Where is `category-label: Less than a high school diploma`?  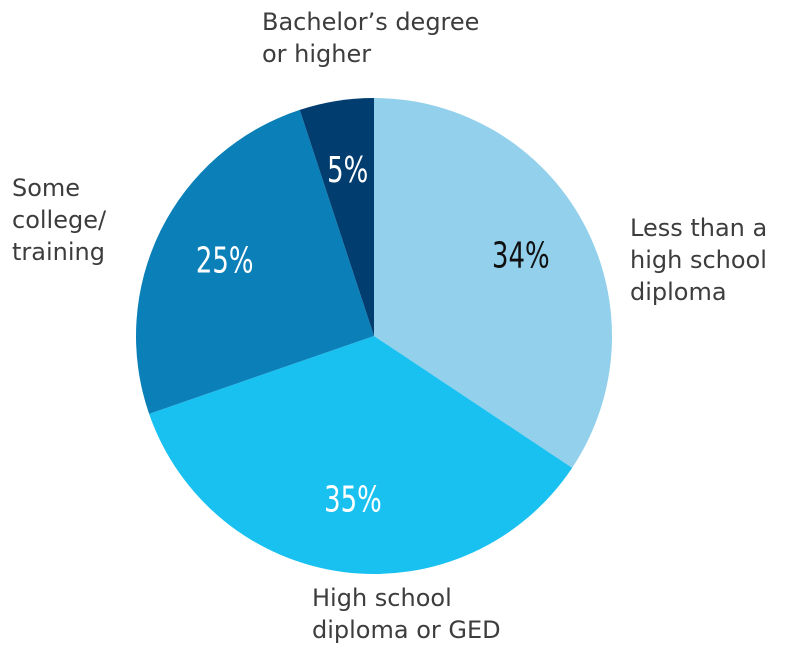 category-label: Less than a high school diploma is located at coordinates (699, 260).